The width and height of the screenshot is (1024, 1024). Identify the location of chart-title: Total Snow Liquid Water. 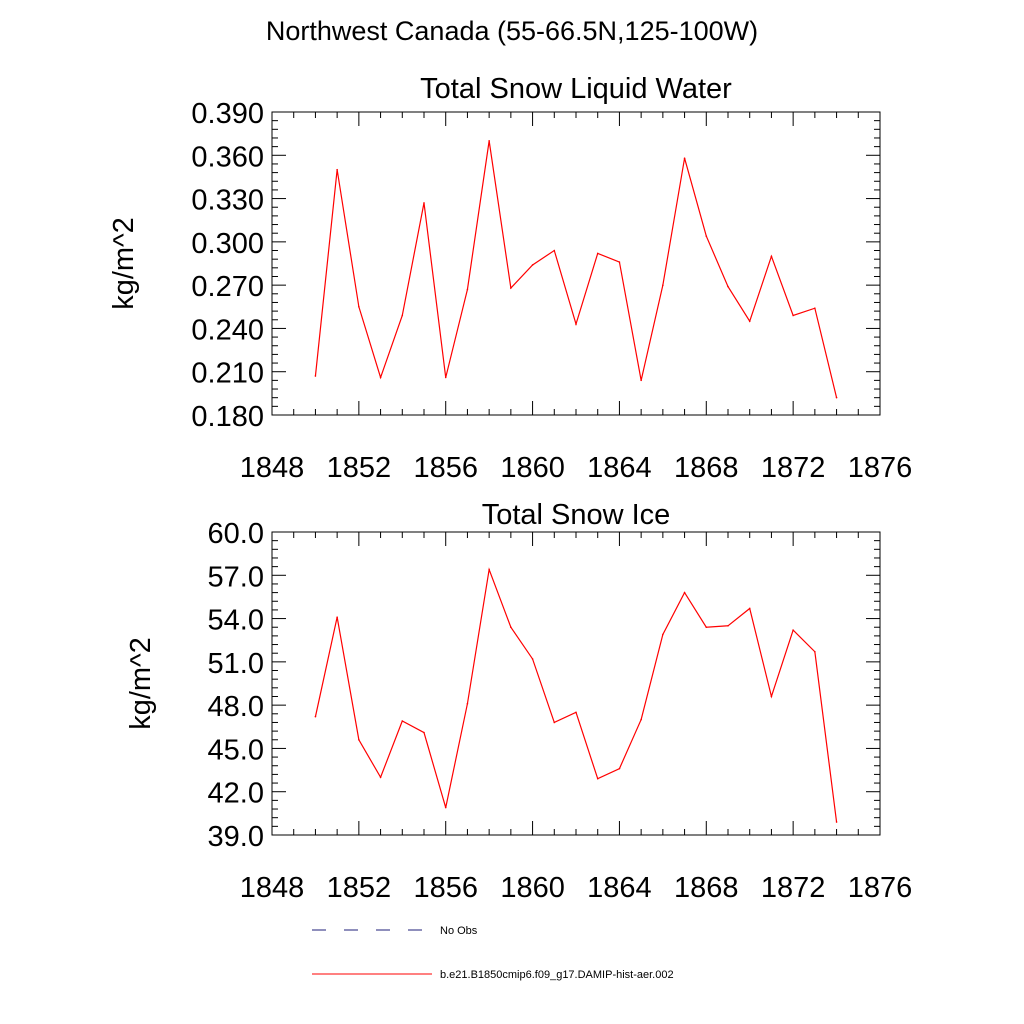
(576, 89).